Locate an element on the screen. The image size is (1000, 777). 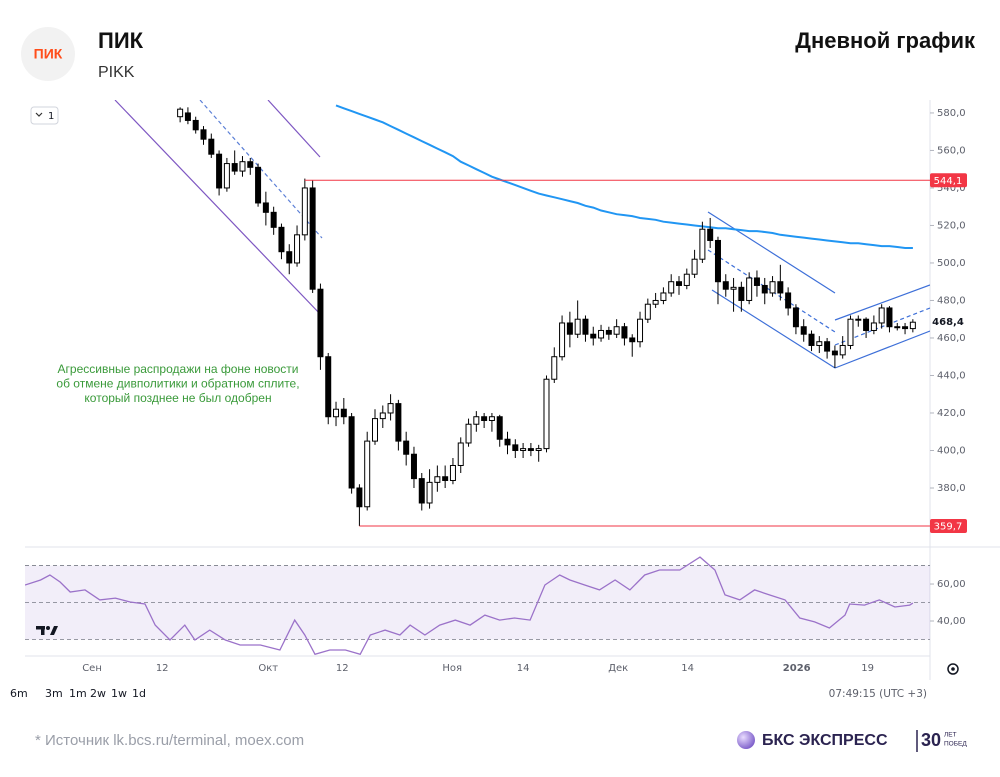
y-tick-label: 400,0 is located at coordinates (951, 450).